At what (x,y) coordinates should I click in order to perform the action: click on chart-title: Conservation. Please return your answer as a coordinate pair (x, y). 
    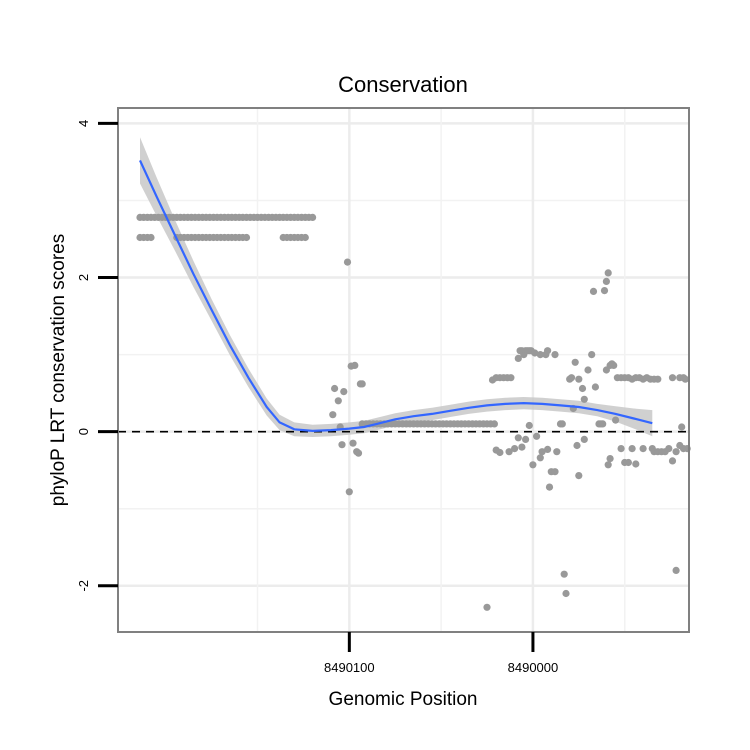
    Looking at the image, I should click on (403, 84).